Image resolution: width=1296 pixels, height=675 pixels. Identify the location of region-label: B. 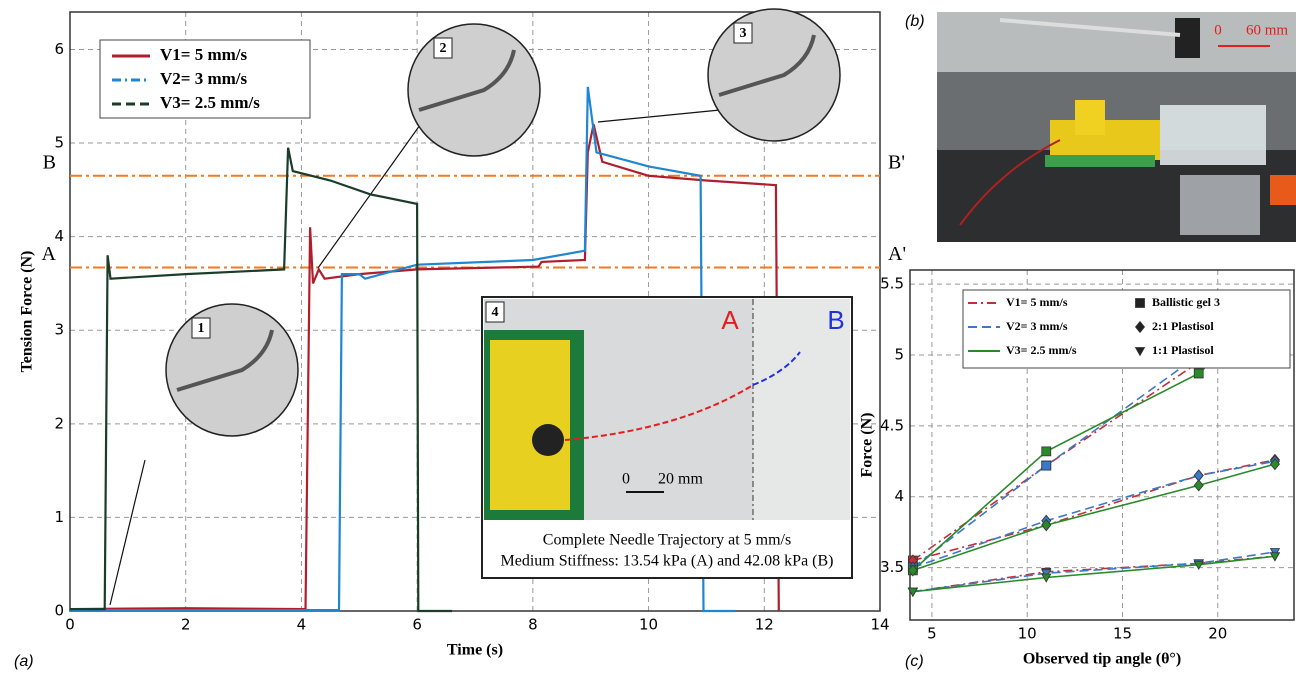
(835, 320).